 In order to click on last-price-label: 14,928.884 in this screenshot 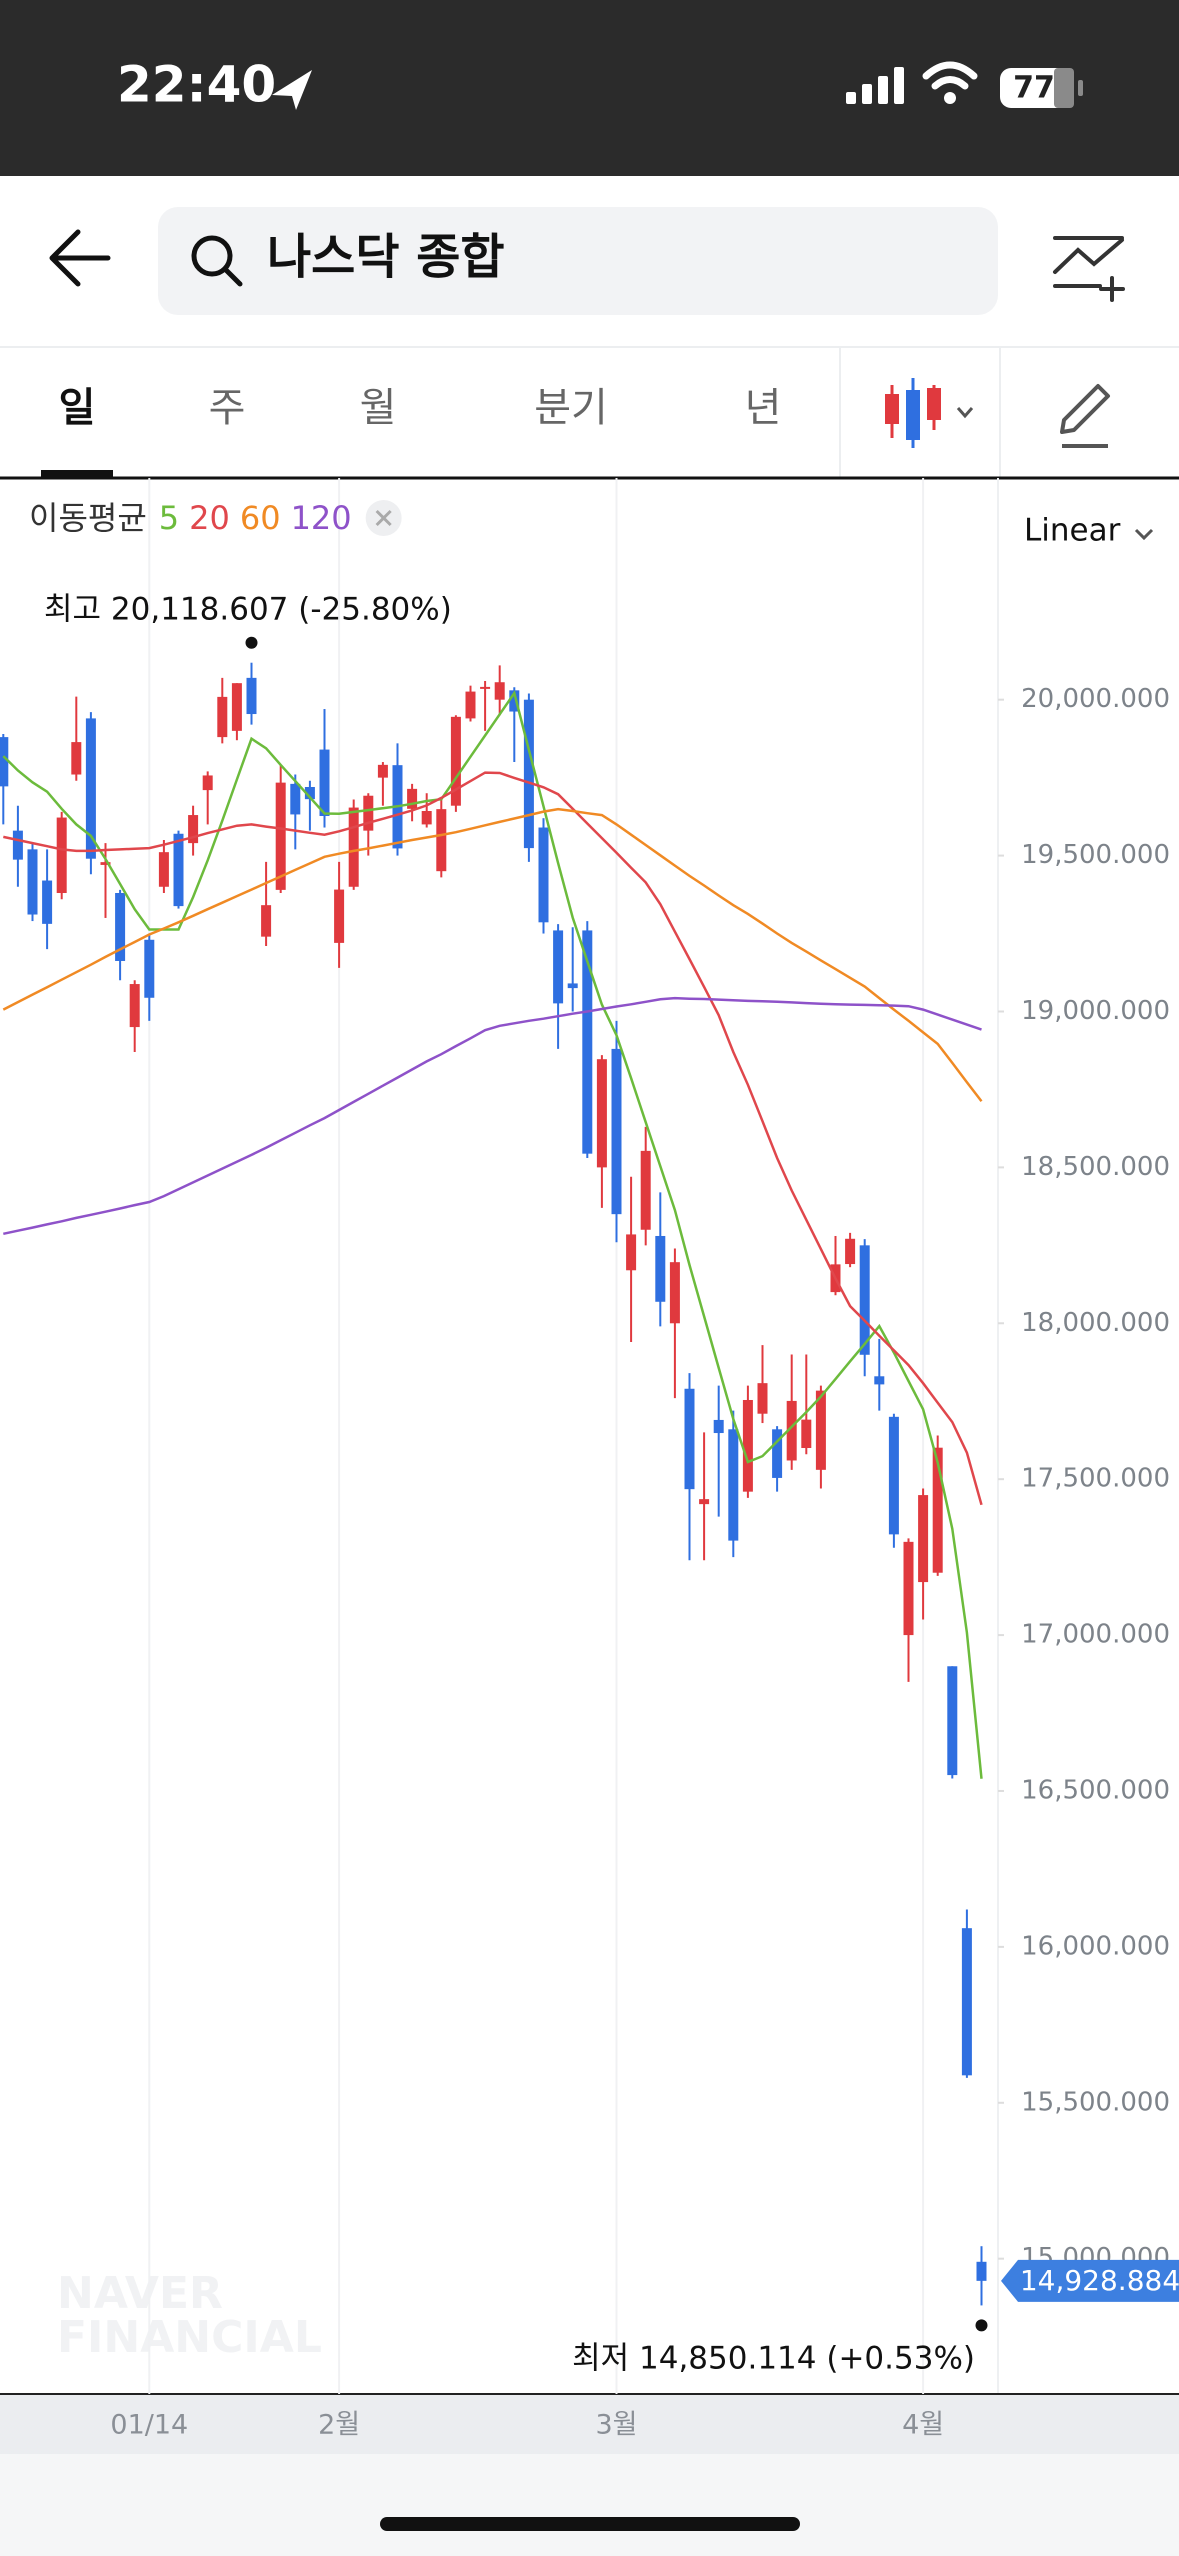, I will do `click(1099, 2280)`.